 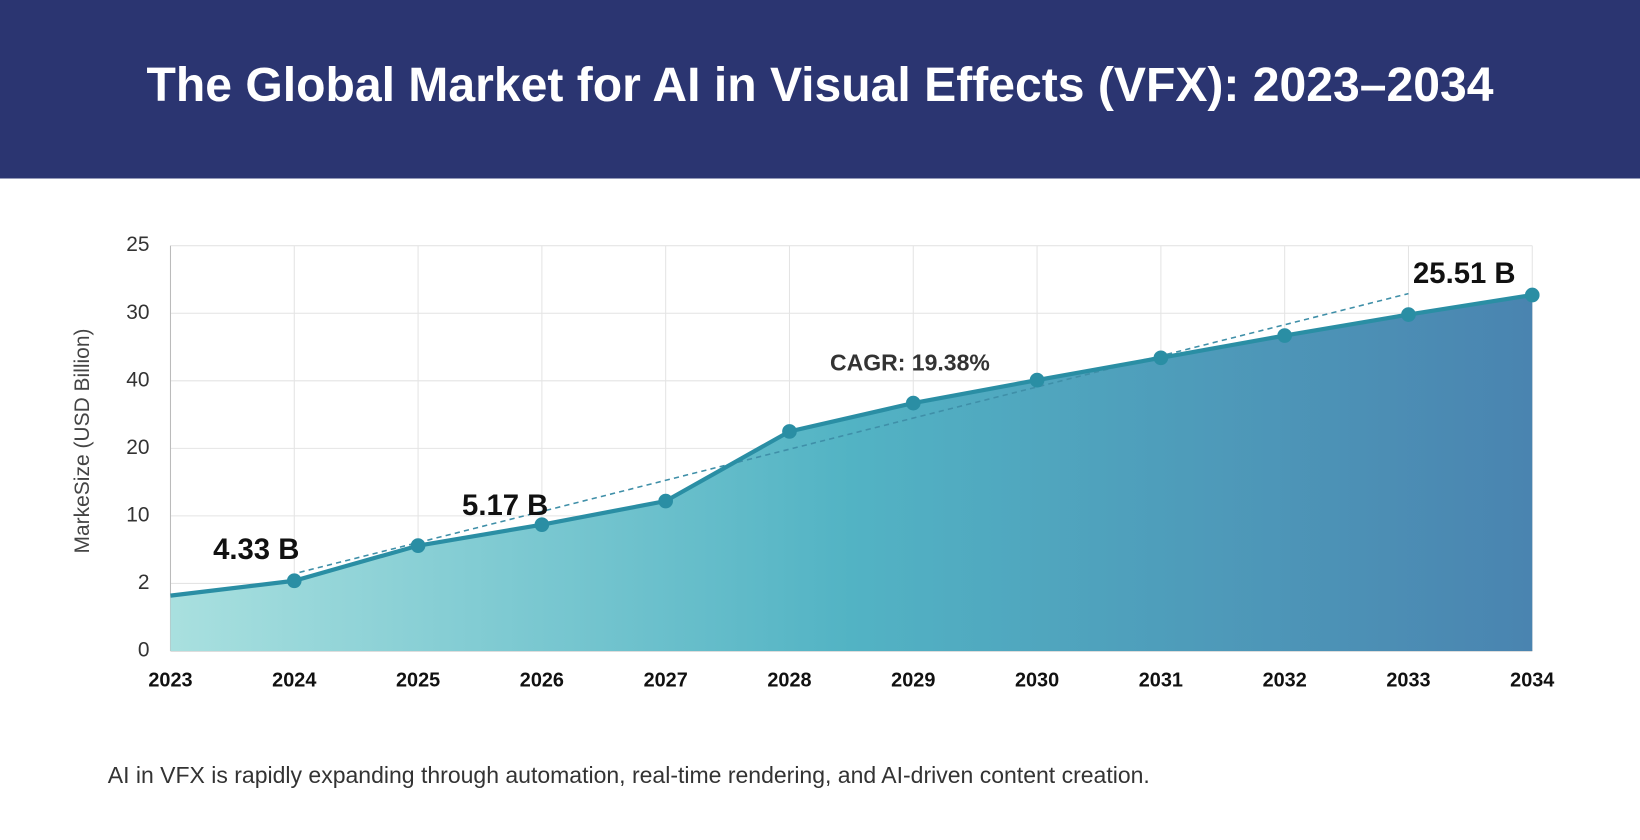 What do you see at coordinates (1532, 681) in the screenshot?
I see `x-tick-label: 2034` at bounding box center [1532, 681].